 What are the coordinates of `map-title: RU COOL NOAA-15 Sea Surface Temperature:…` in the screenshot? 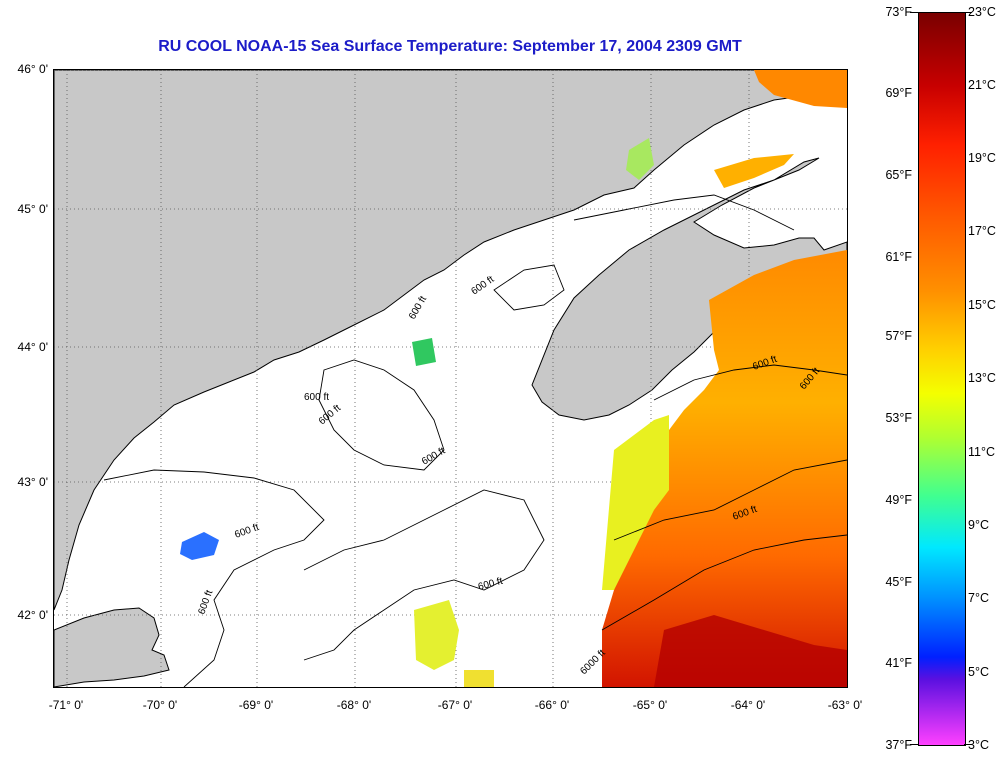 It's located at (450, 46).